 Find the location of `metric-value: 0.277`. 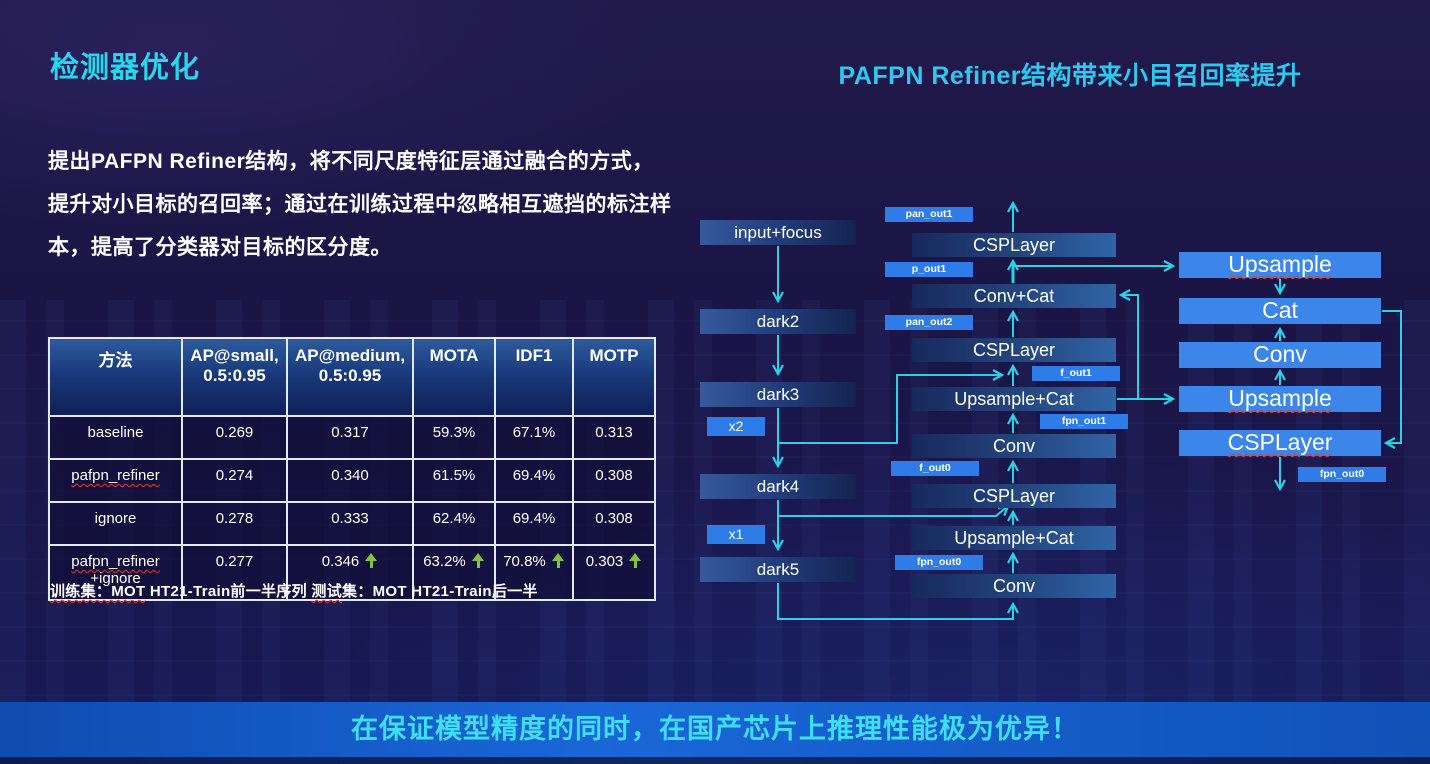

metric-value: 0.277 is located at coordinates (234, 561).